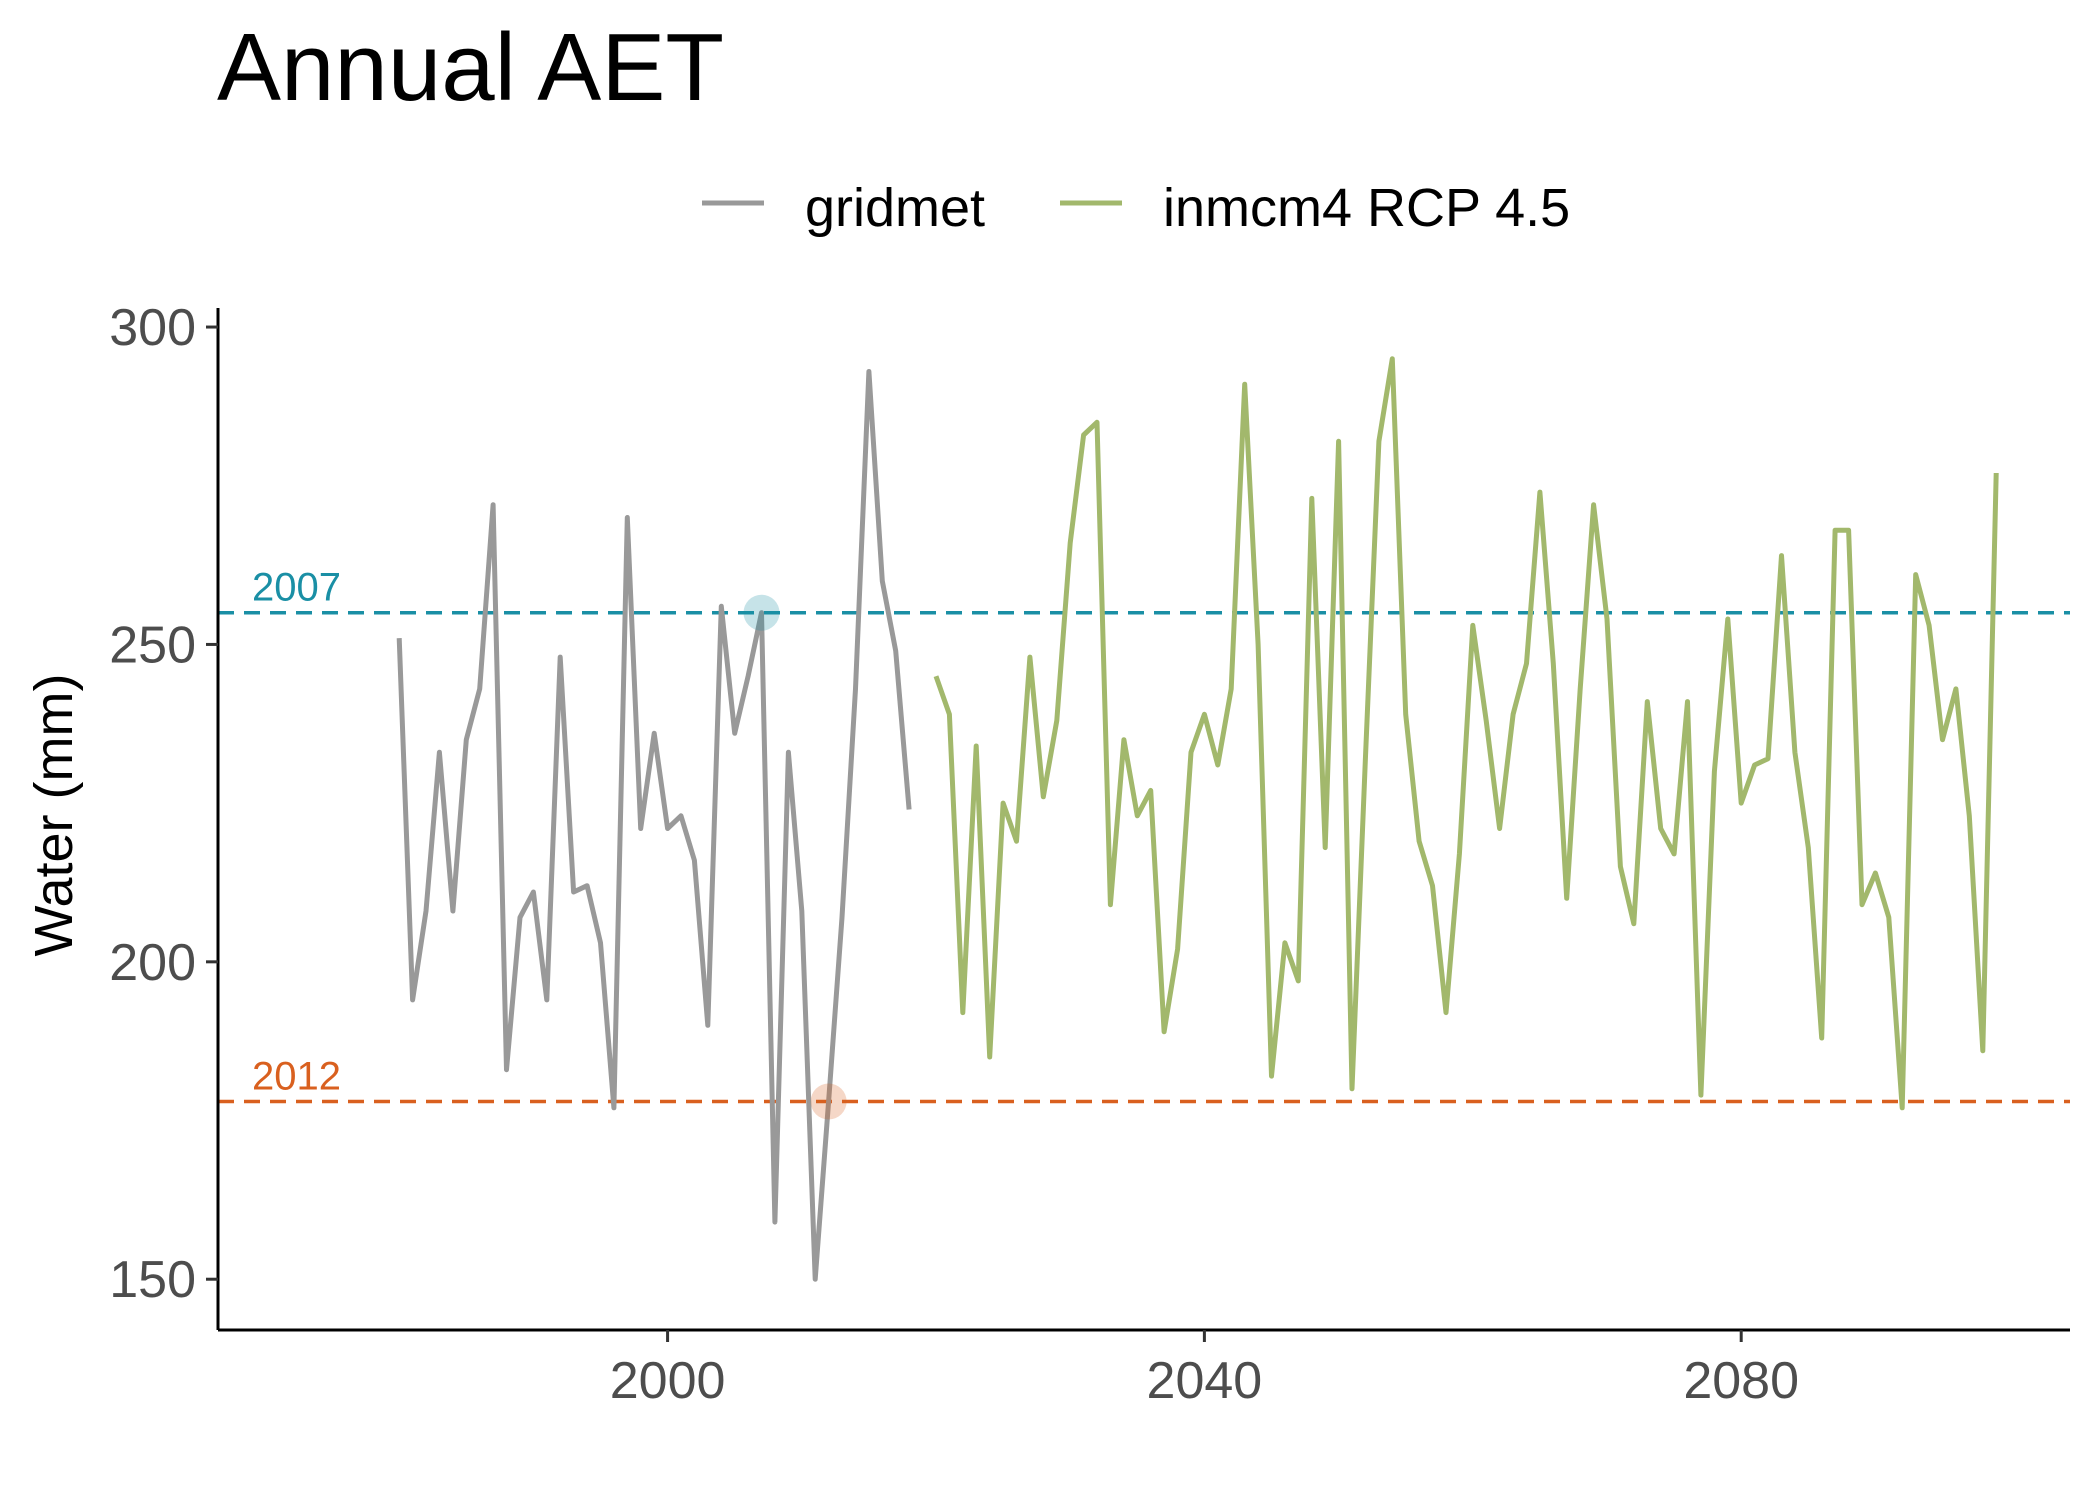  I want to click on reference-label-2007: 2007, so click(296, 588).